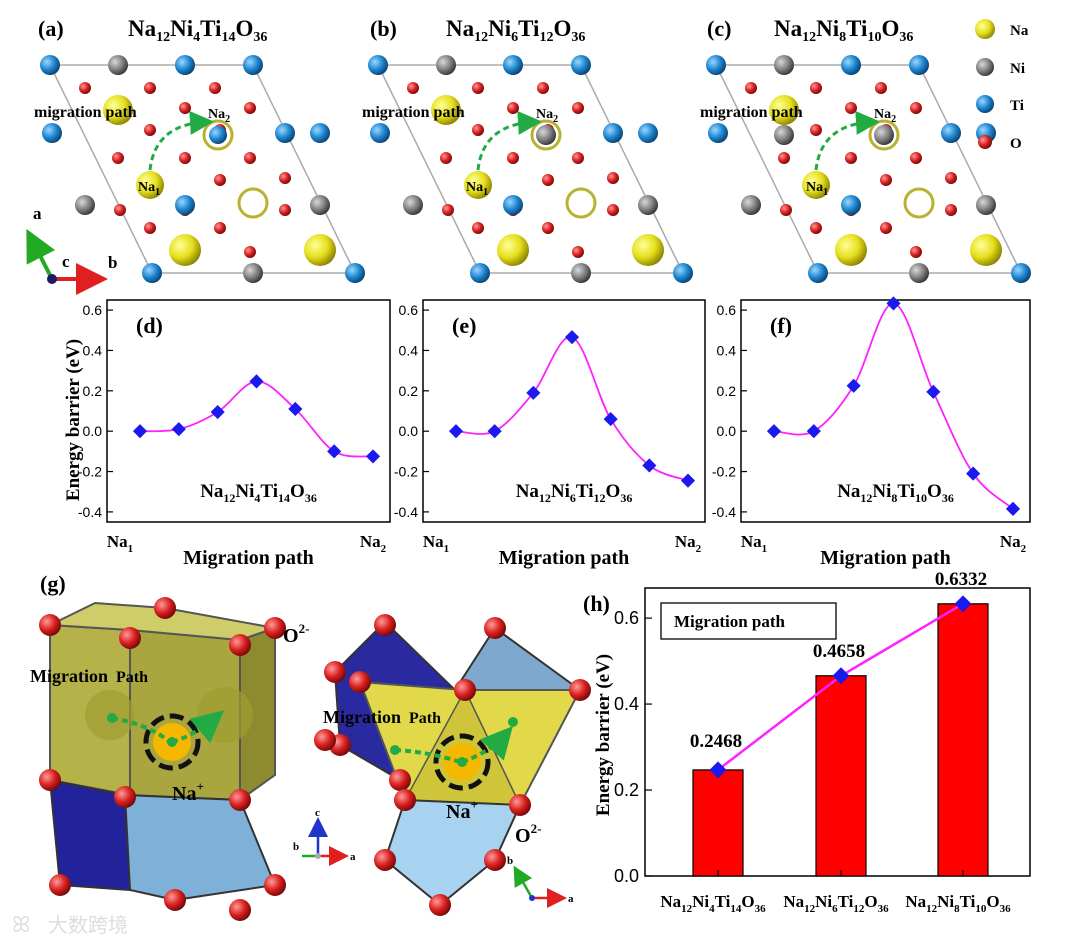 This screenshot has height=946, width=1080. What do you see at coordinates (258, 493) in the screenshot?
I see `chart-formula-label: Na12Ni4Ti14O36` at bounding box center [258, 493].